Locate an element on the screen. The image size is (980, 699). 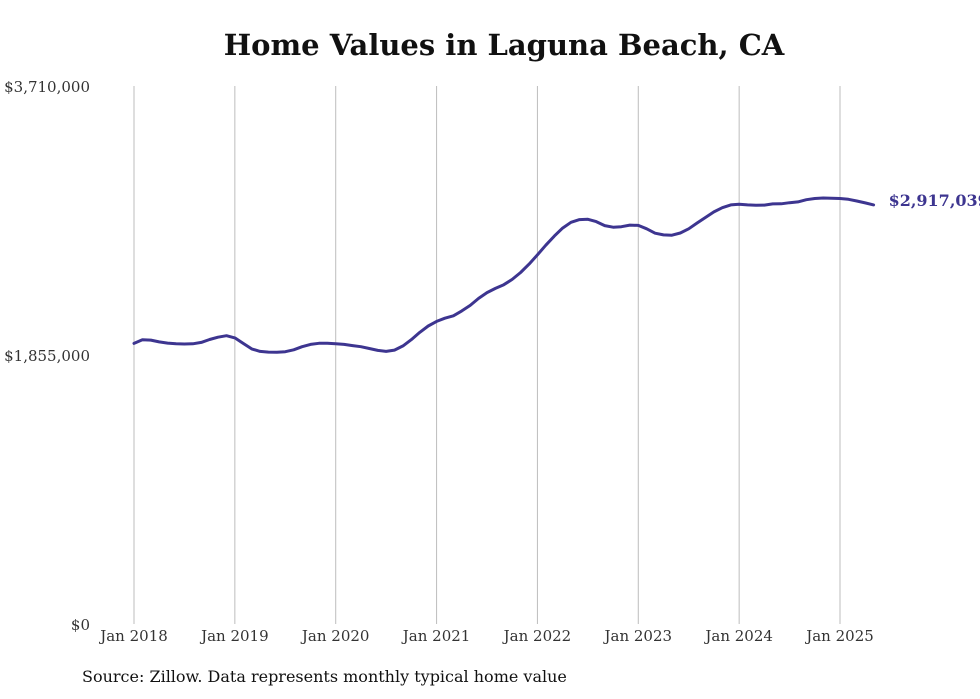
x-tick-label: Jan 2020 is located at coordinates (335, 636).